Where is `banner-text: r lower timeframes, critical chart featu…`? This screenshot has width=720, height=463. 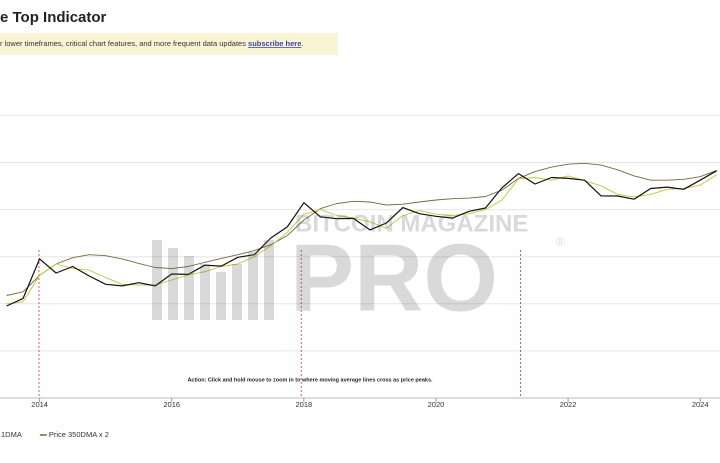
banner-text: r lower timeframes, critical chart featu… is located at coordinates (151, 43).